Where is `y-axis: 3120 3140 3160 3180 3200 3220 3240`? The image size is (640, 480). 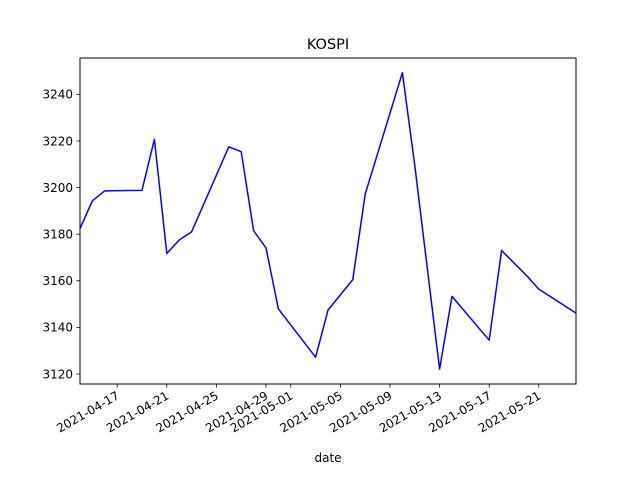
y-axis: 3120 3140 3160 3180 3200 3220 3240 is located at coordinates (61, 234).